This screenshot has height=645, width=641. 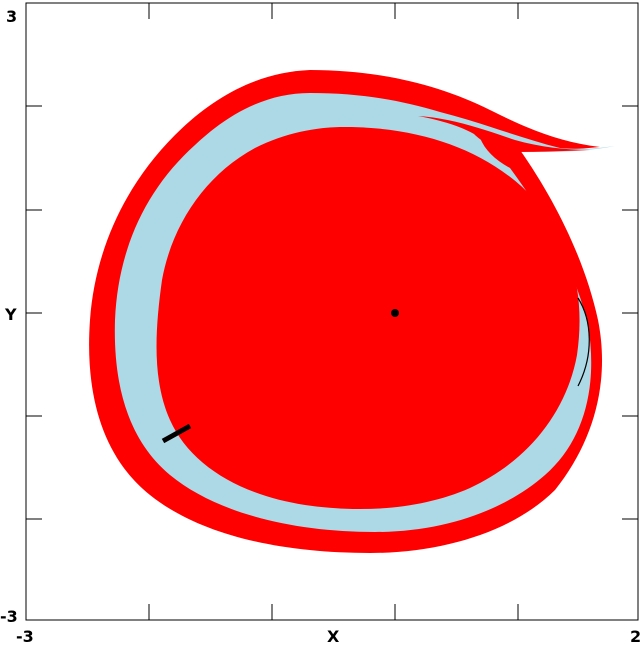 What do you see at coordinates (395, 313) in the screenshot?
I see `equilibrium-point` at bounding box center [395, 313].